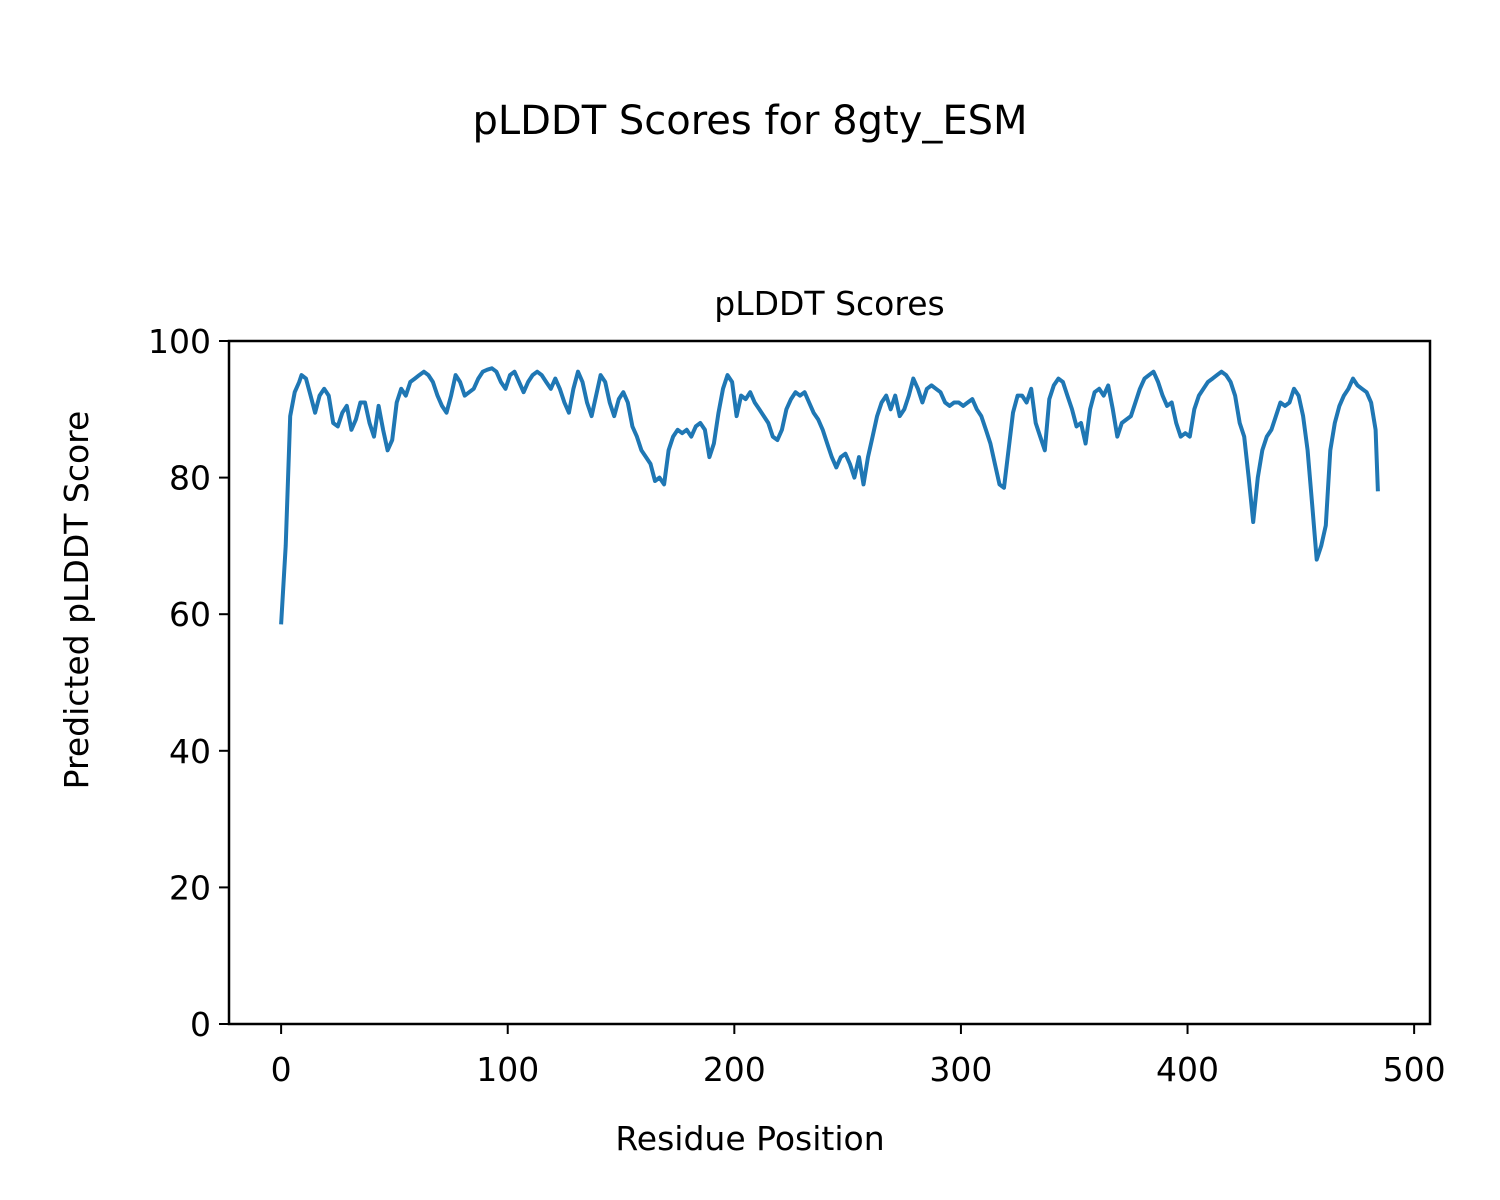 The width and height of the screenshot is (1500, 1200). What do you see at coordinates (281, 1069) in the screenshot?
I see `x-tick-label: 0` at bounding box center [281, 1069].